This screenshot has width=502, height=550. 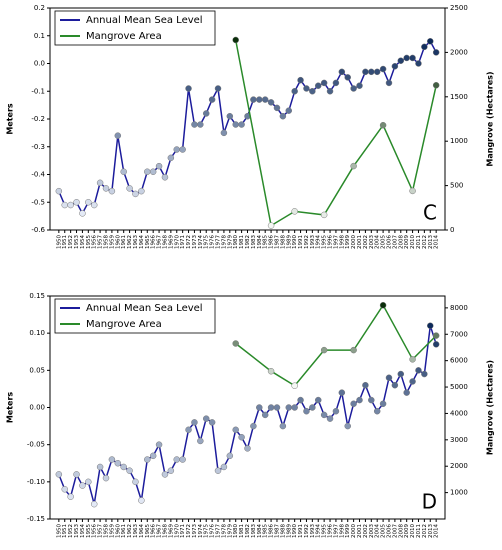 I want to click on x-tick-label: 1990, so click(x=295, y=242).